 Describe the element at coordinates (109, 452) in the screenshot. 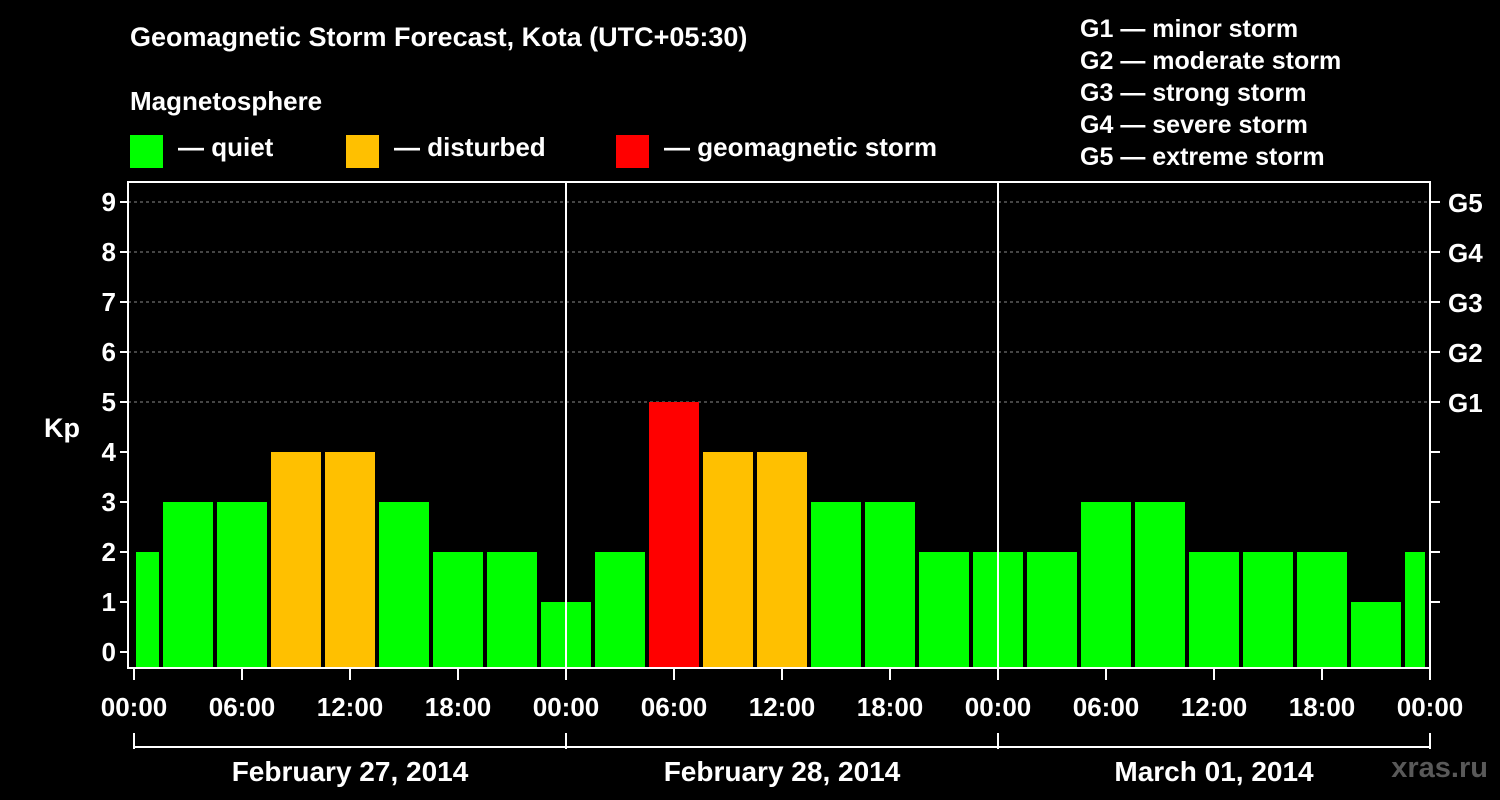

I see `y-tick-label: 4` at that location.